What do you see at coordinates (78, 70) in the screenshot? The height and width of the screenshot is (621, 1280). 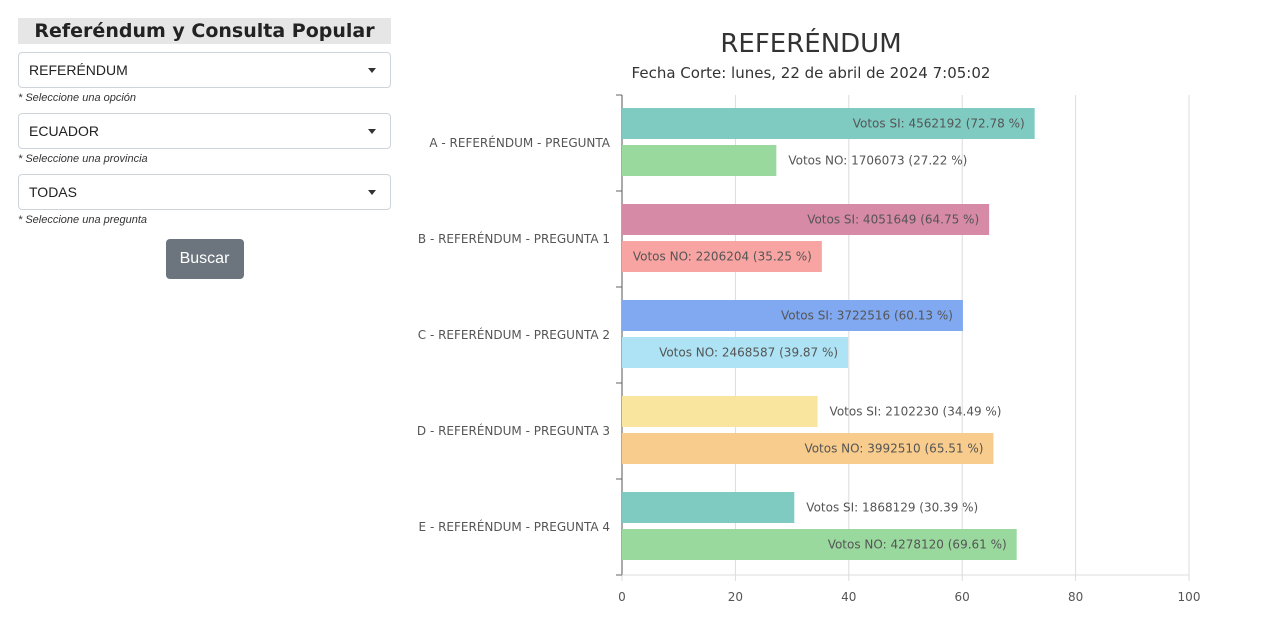 I see `option-select-value: REFERÉNDUM` at bounding box center [78, 70].